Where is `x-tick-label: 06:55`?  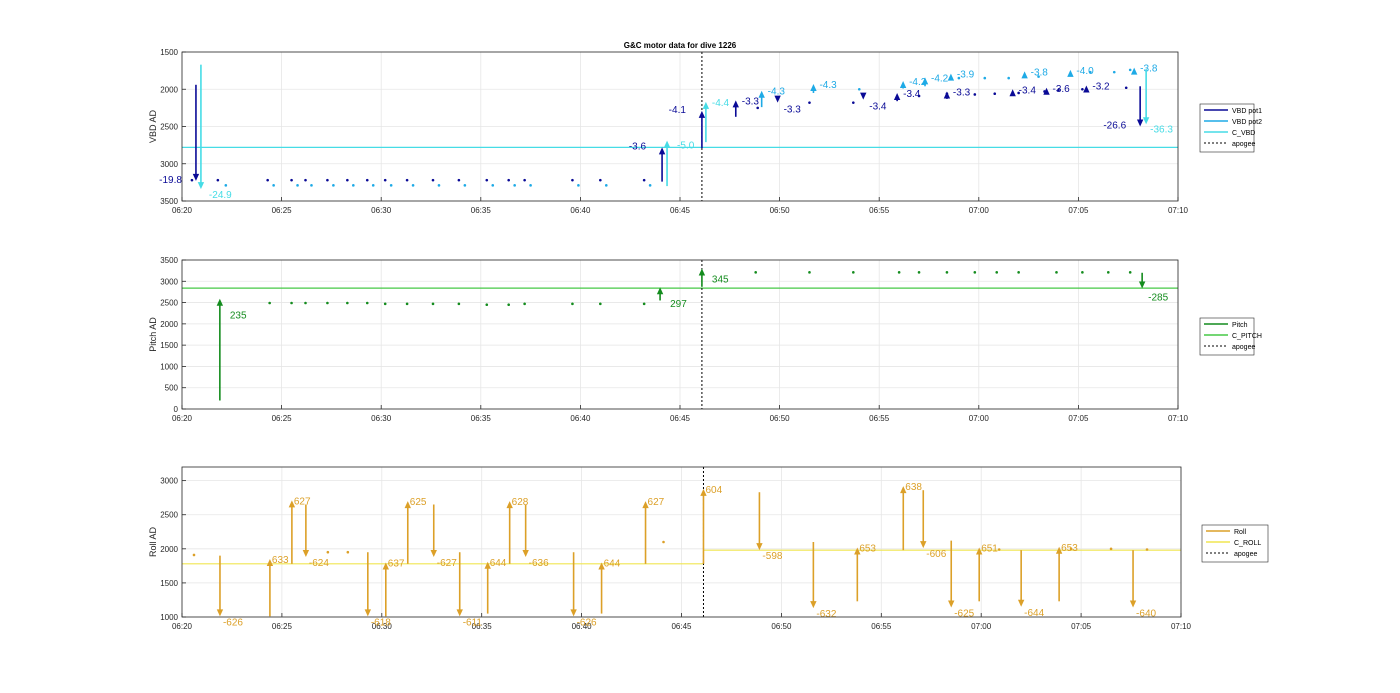 x-tick-label: 06:55 is located at coordinates (879, 418).